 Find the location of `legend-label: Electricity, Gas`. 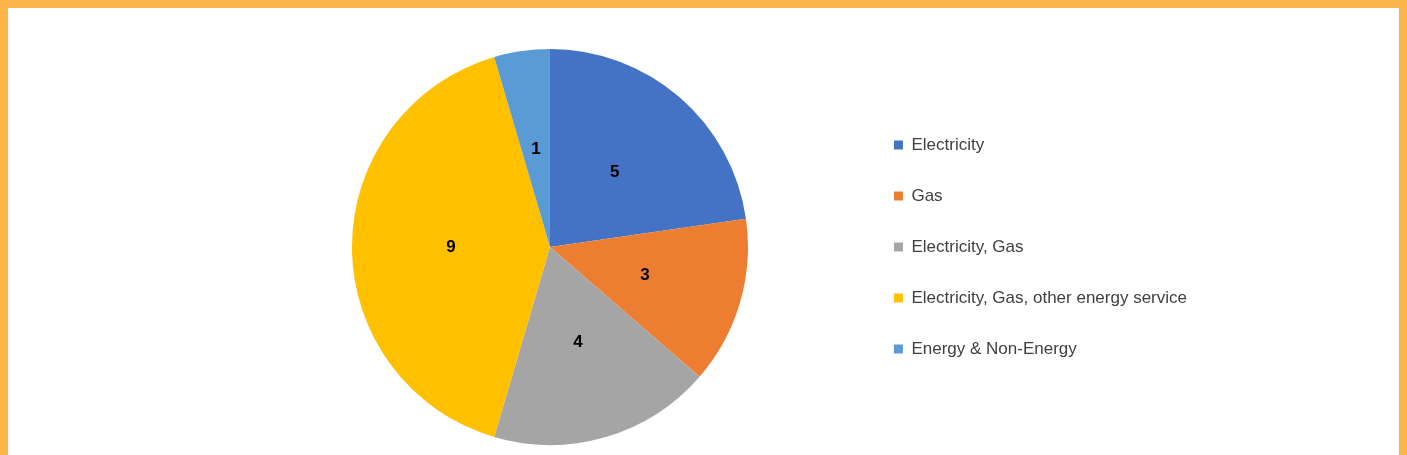

legend-label: Electricity, Gas is located at coordinates (967, 246).